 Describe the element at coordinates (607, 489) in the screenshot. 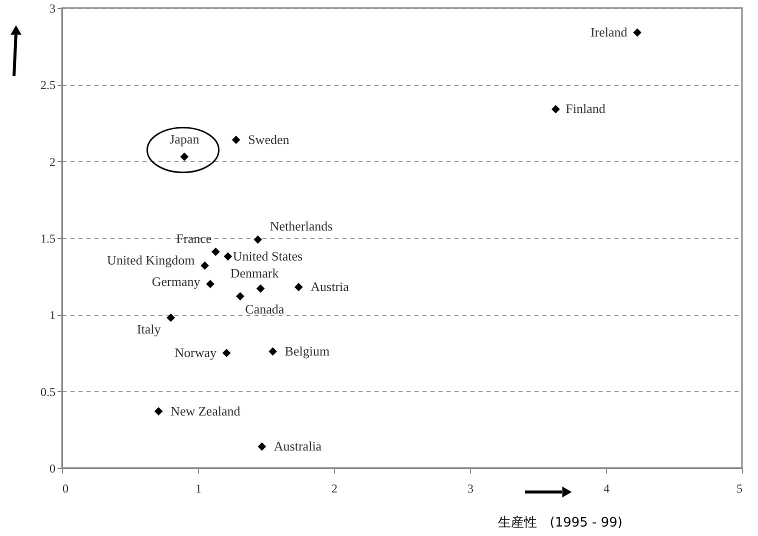

I see `x-tick-label: 4` at that location.